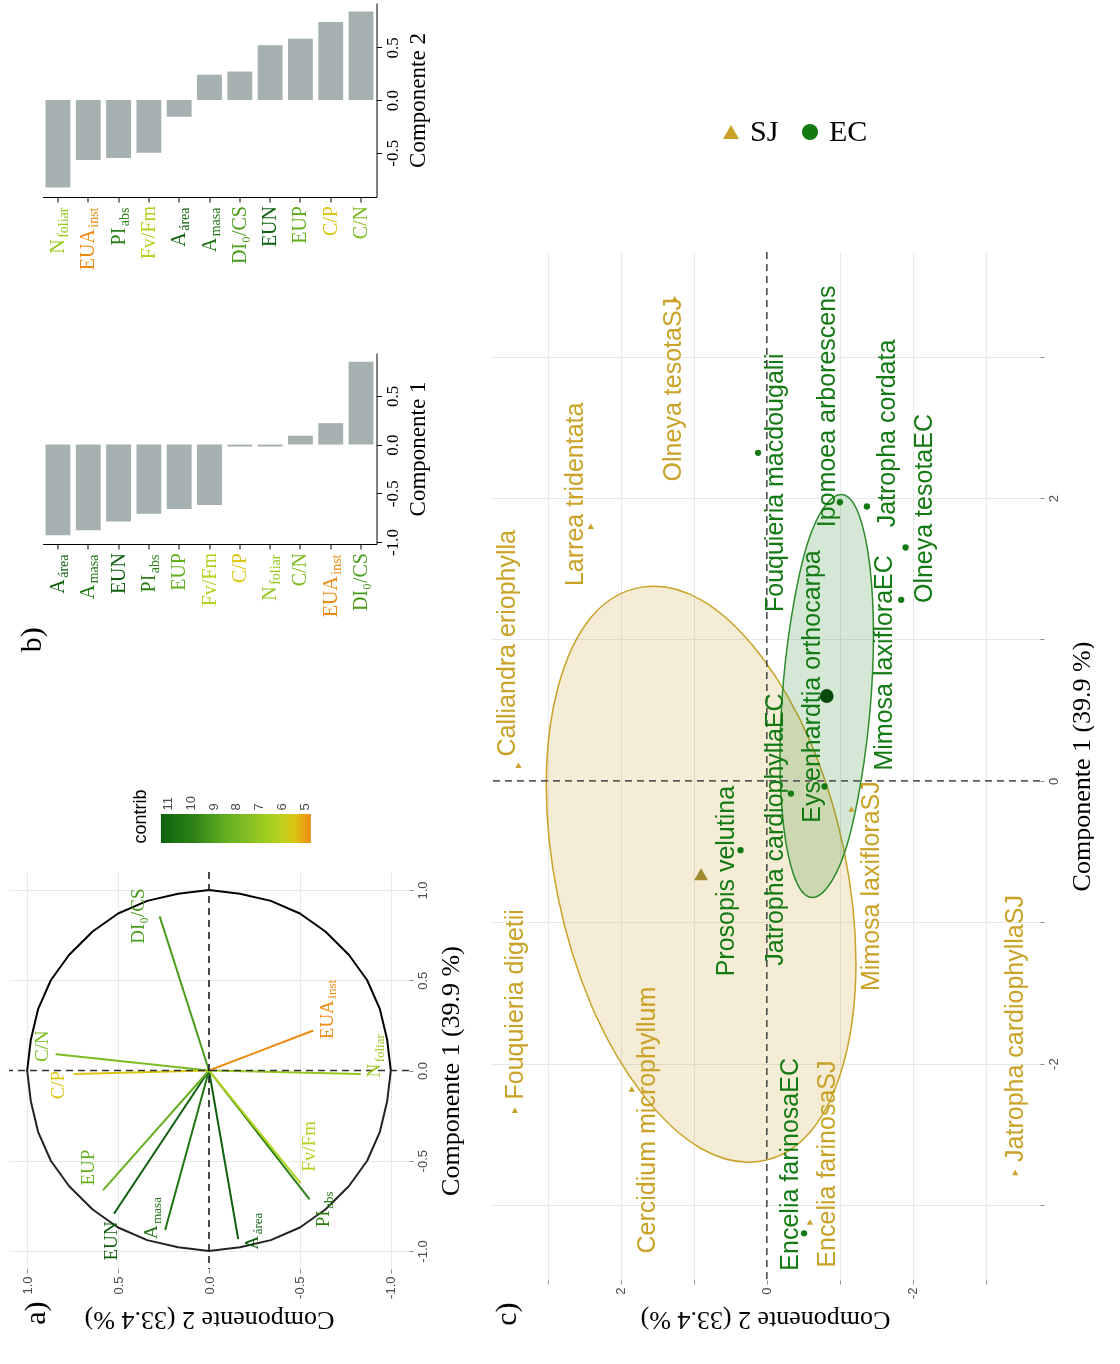 Image resolution: width=1120 pixels, height=1364 pixels. I want to click on text: EUP, so click(87, 1167).